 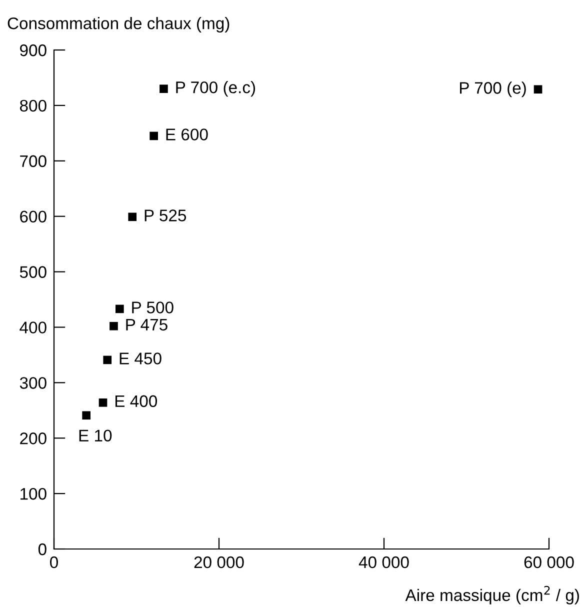 I want to click on y-tick-label: 900, so click(x=33, y=50).